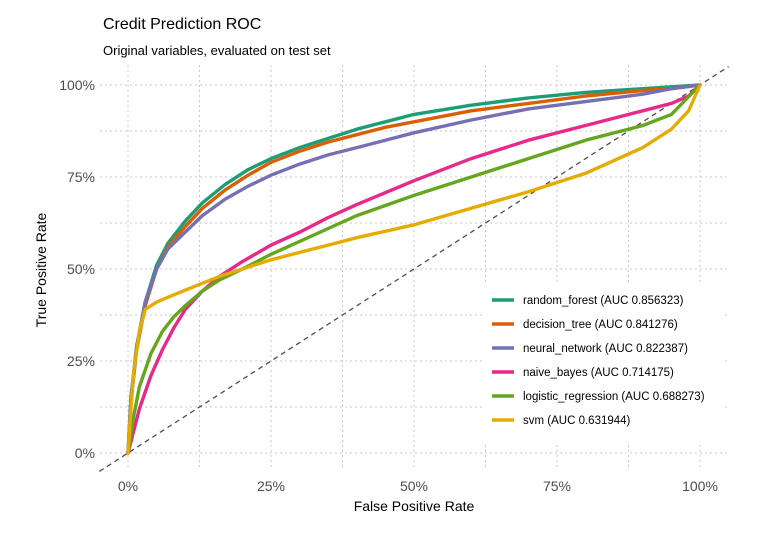  I want to click on y-tick-label: 25%, so click(81, 361).